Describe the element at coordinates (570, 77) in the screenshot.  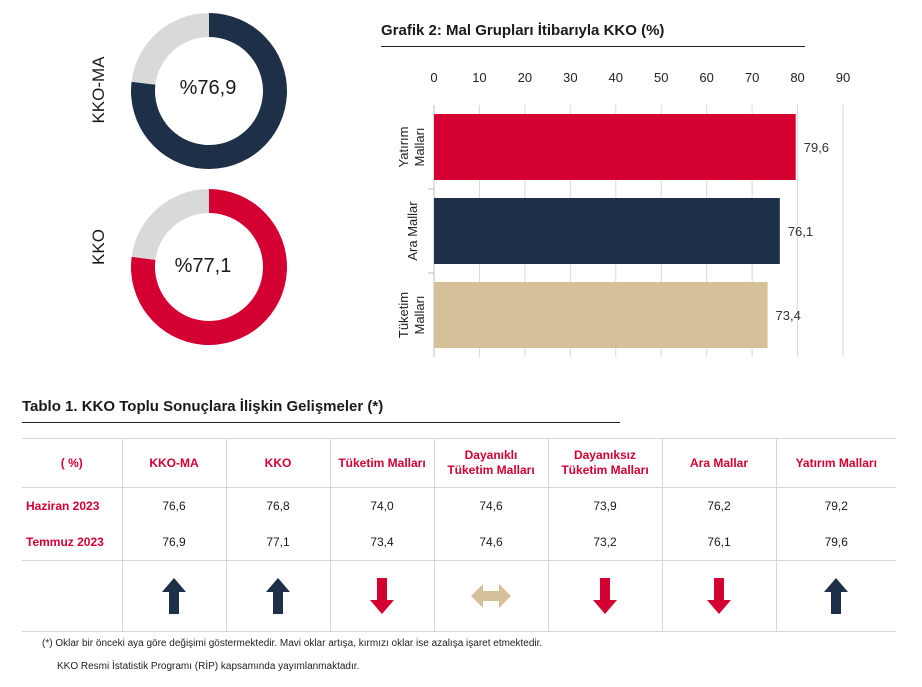
I see `x-tick-label: 30` at that location.